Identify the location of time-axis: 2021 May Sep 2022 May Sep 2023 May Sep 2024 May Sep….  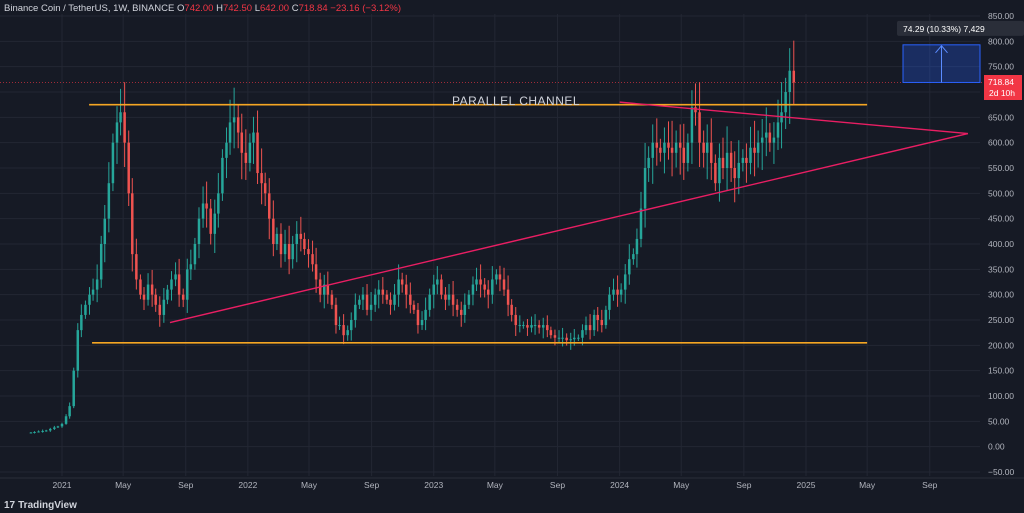
(495, 485).